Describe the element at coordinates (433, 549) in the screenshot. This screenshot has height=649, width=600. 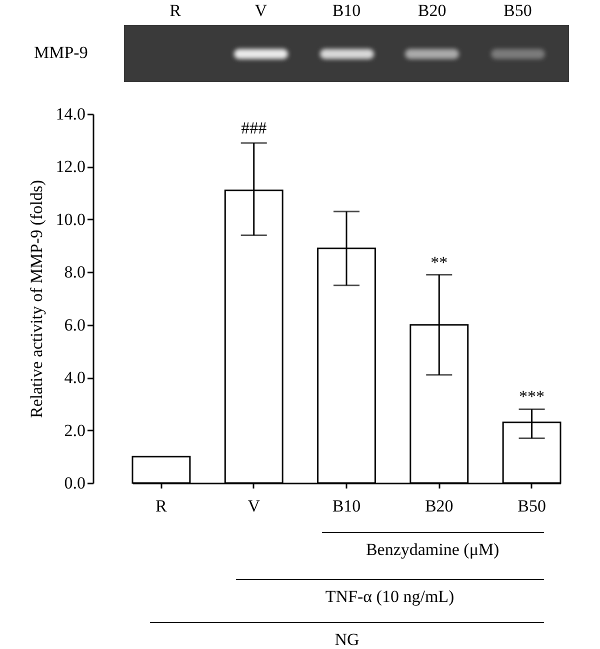
I see `text: Benzydamine (μM)` at that location.